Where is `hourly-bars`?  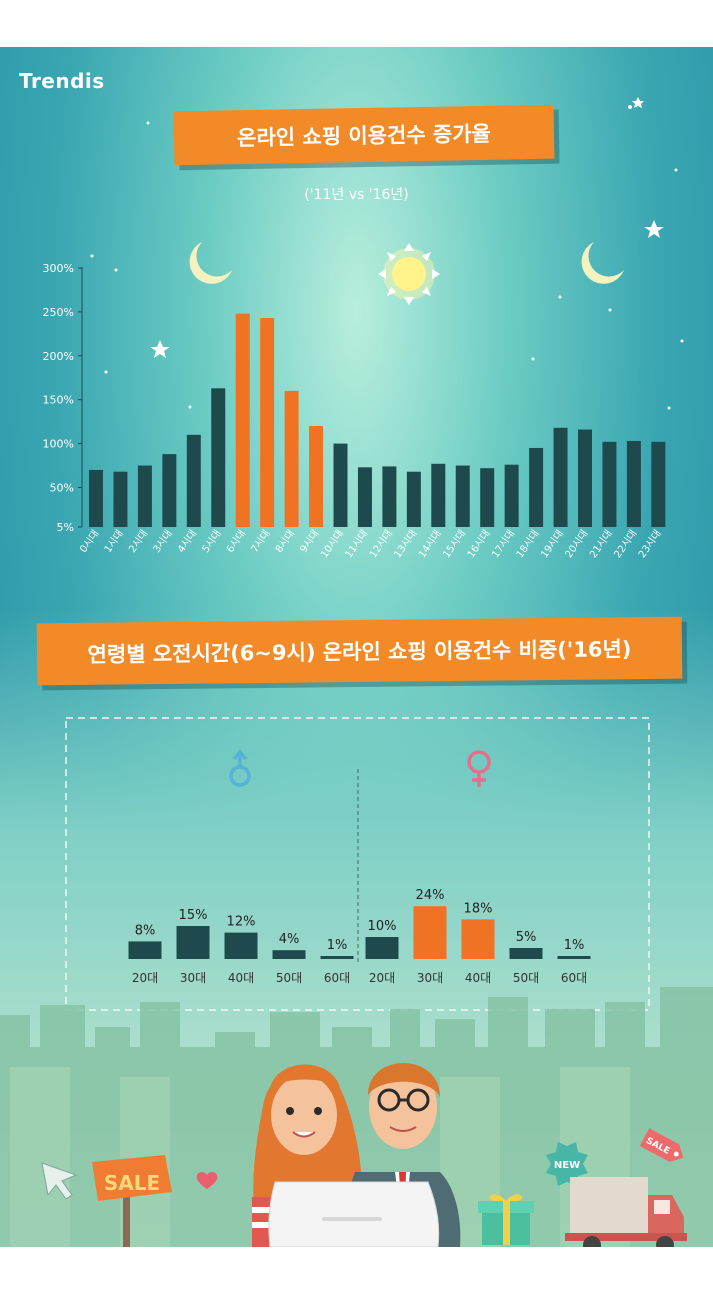 hourly-bars is located at coordinates (377, 420).